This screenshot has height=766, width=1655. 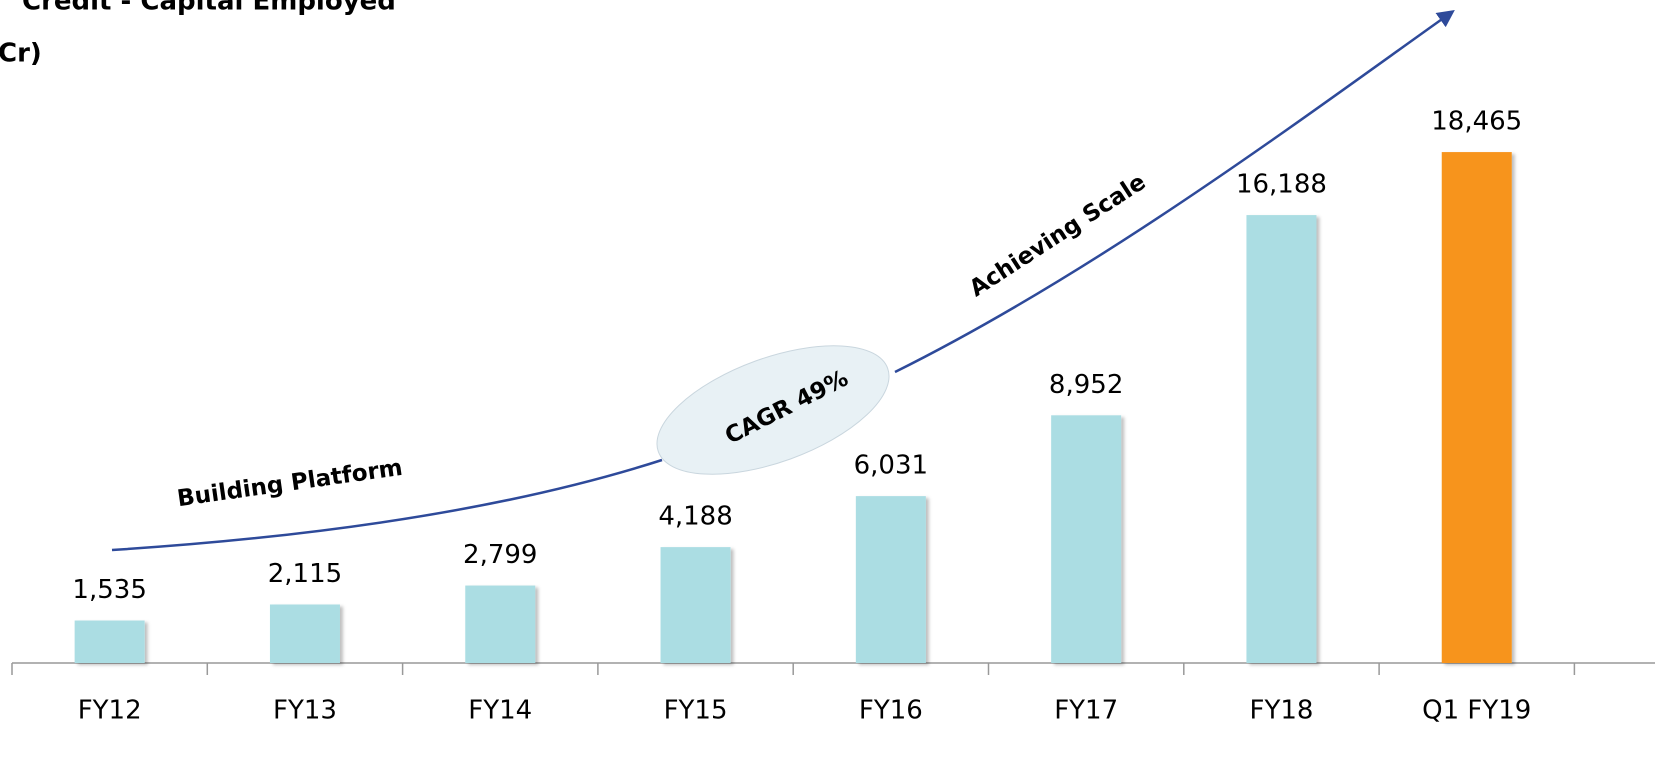 I want to click on value-label: 16,188, so click(x=1281, y=185).